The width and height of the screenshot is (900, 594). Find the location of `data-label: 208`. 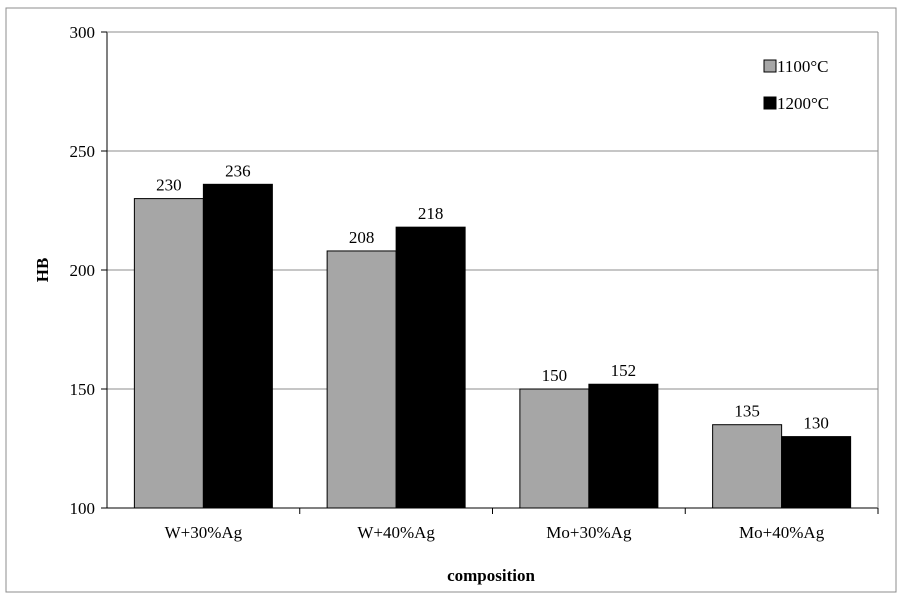

data-label: 208 is located at coordinates (362, 237).